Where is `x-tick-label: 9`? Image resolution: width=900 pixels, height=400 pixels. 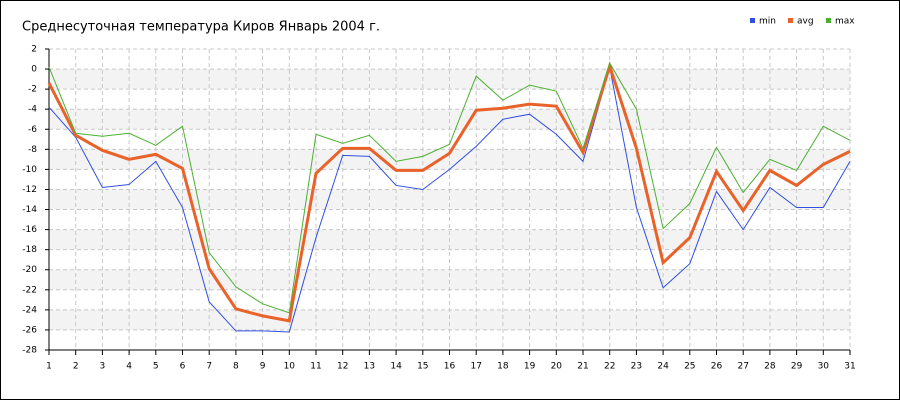
x-tick-label: 9 is located at coordinates (263, 367).